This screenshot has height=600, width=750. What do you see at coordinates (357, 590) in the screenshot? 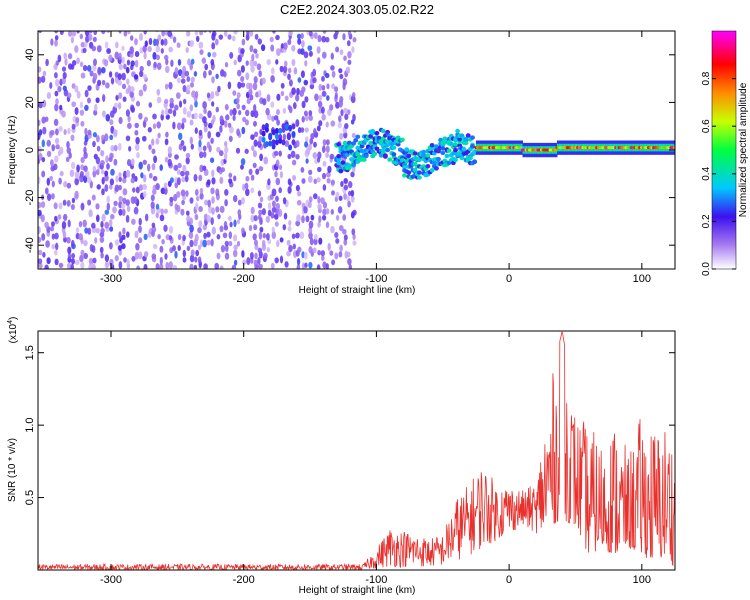
I see `snr-x-label: Height of straight line (km)` at bounding box center [357, 590].